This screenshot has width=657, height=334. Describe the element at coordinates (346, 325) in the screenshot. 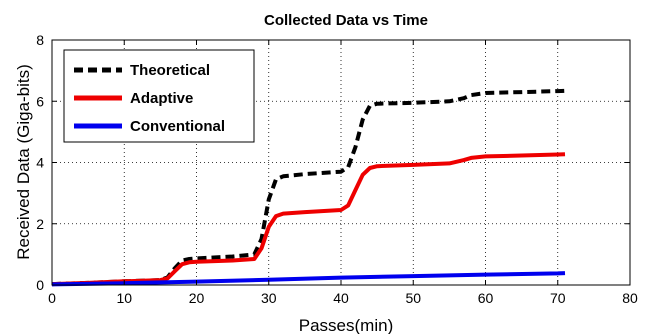

I see `x-axis-label: Passes(min)` at that location.